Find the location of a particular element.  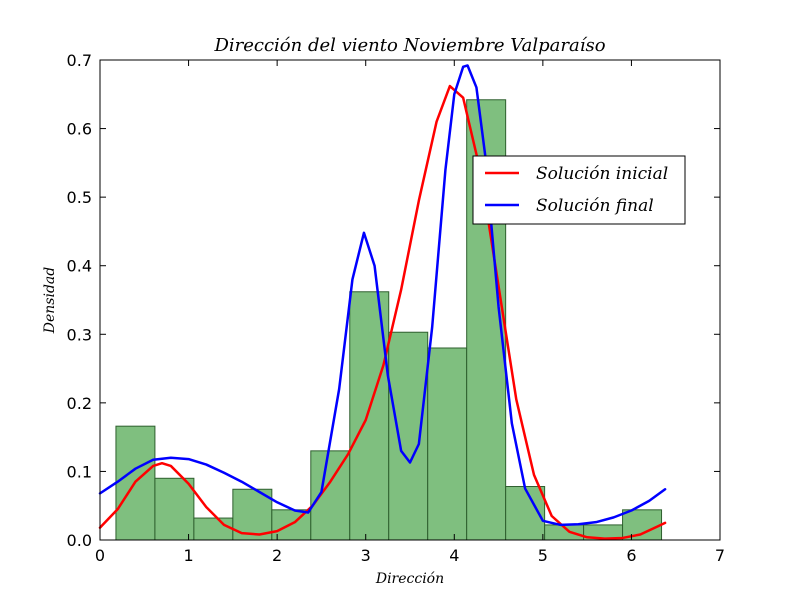

x-tick-label: 2 is located at coordinates (277, 555).